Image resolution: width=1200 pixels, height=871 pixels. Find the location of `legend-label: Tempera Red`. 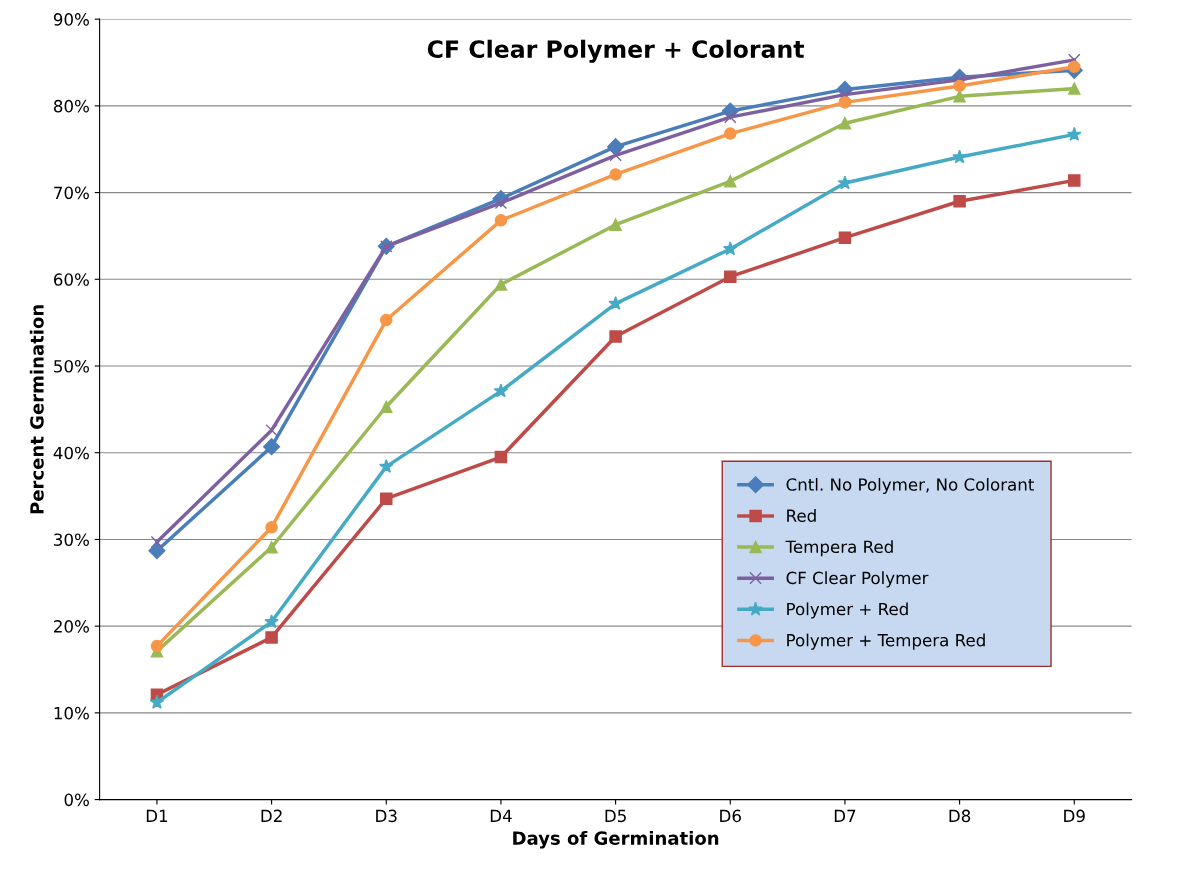

legend-label: Tempera Red is located at coordinates (839, 548).